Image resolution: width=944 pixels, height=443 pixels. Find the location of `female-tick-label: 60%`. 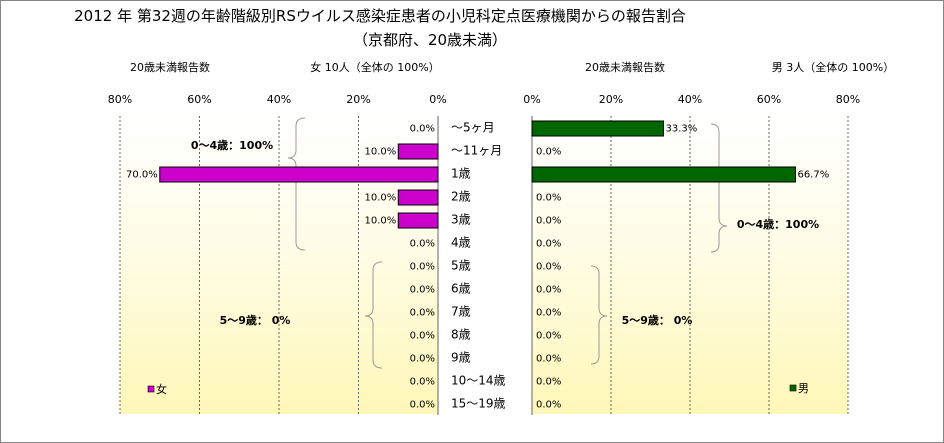

female-tick-label: 60% is located at coordinates (199, 99).